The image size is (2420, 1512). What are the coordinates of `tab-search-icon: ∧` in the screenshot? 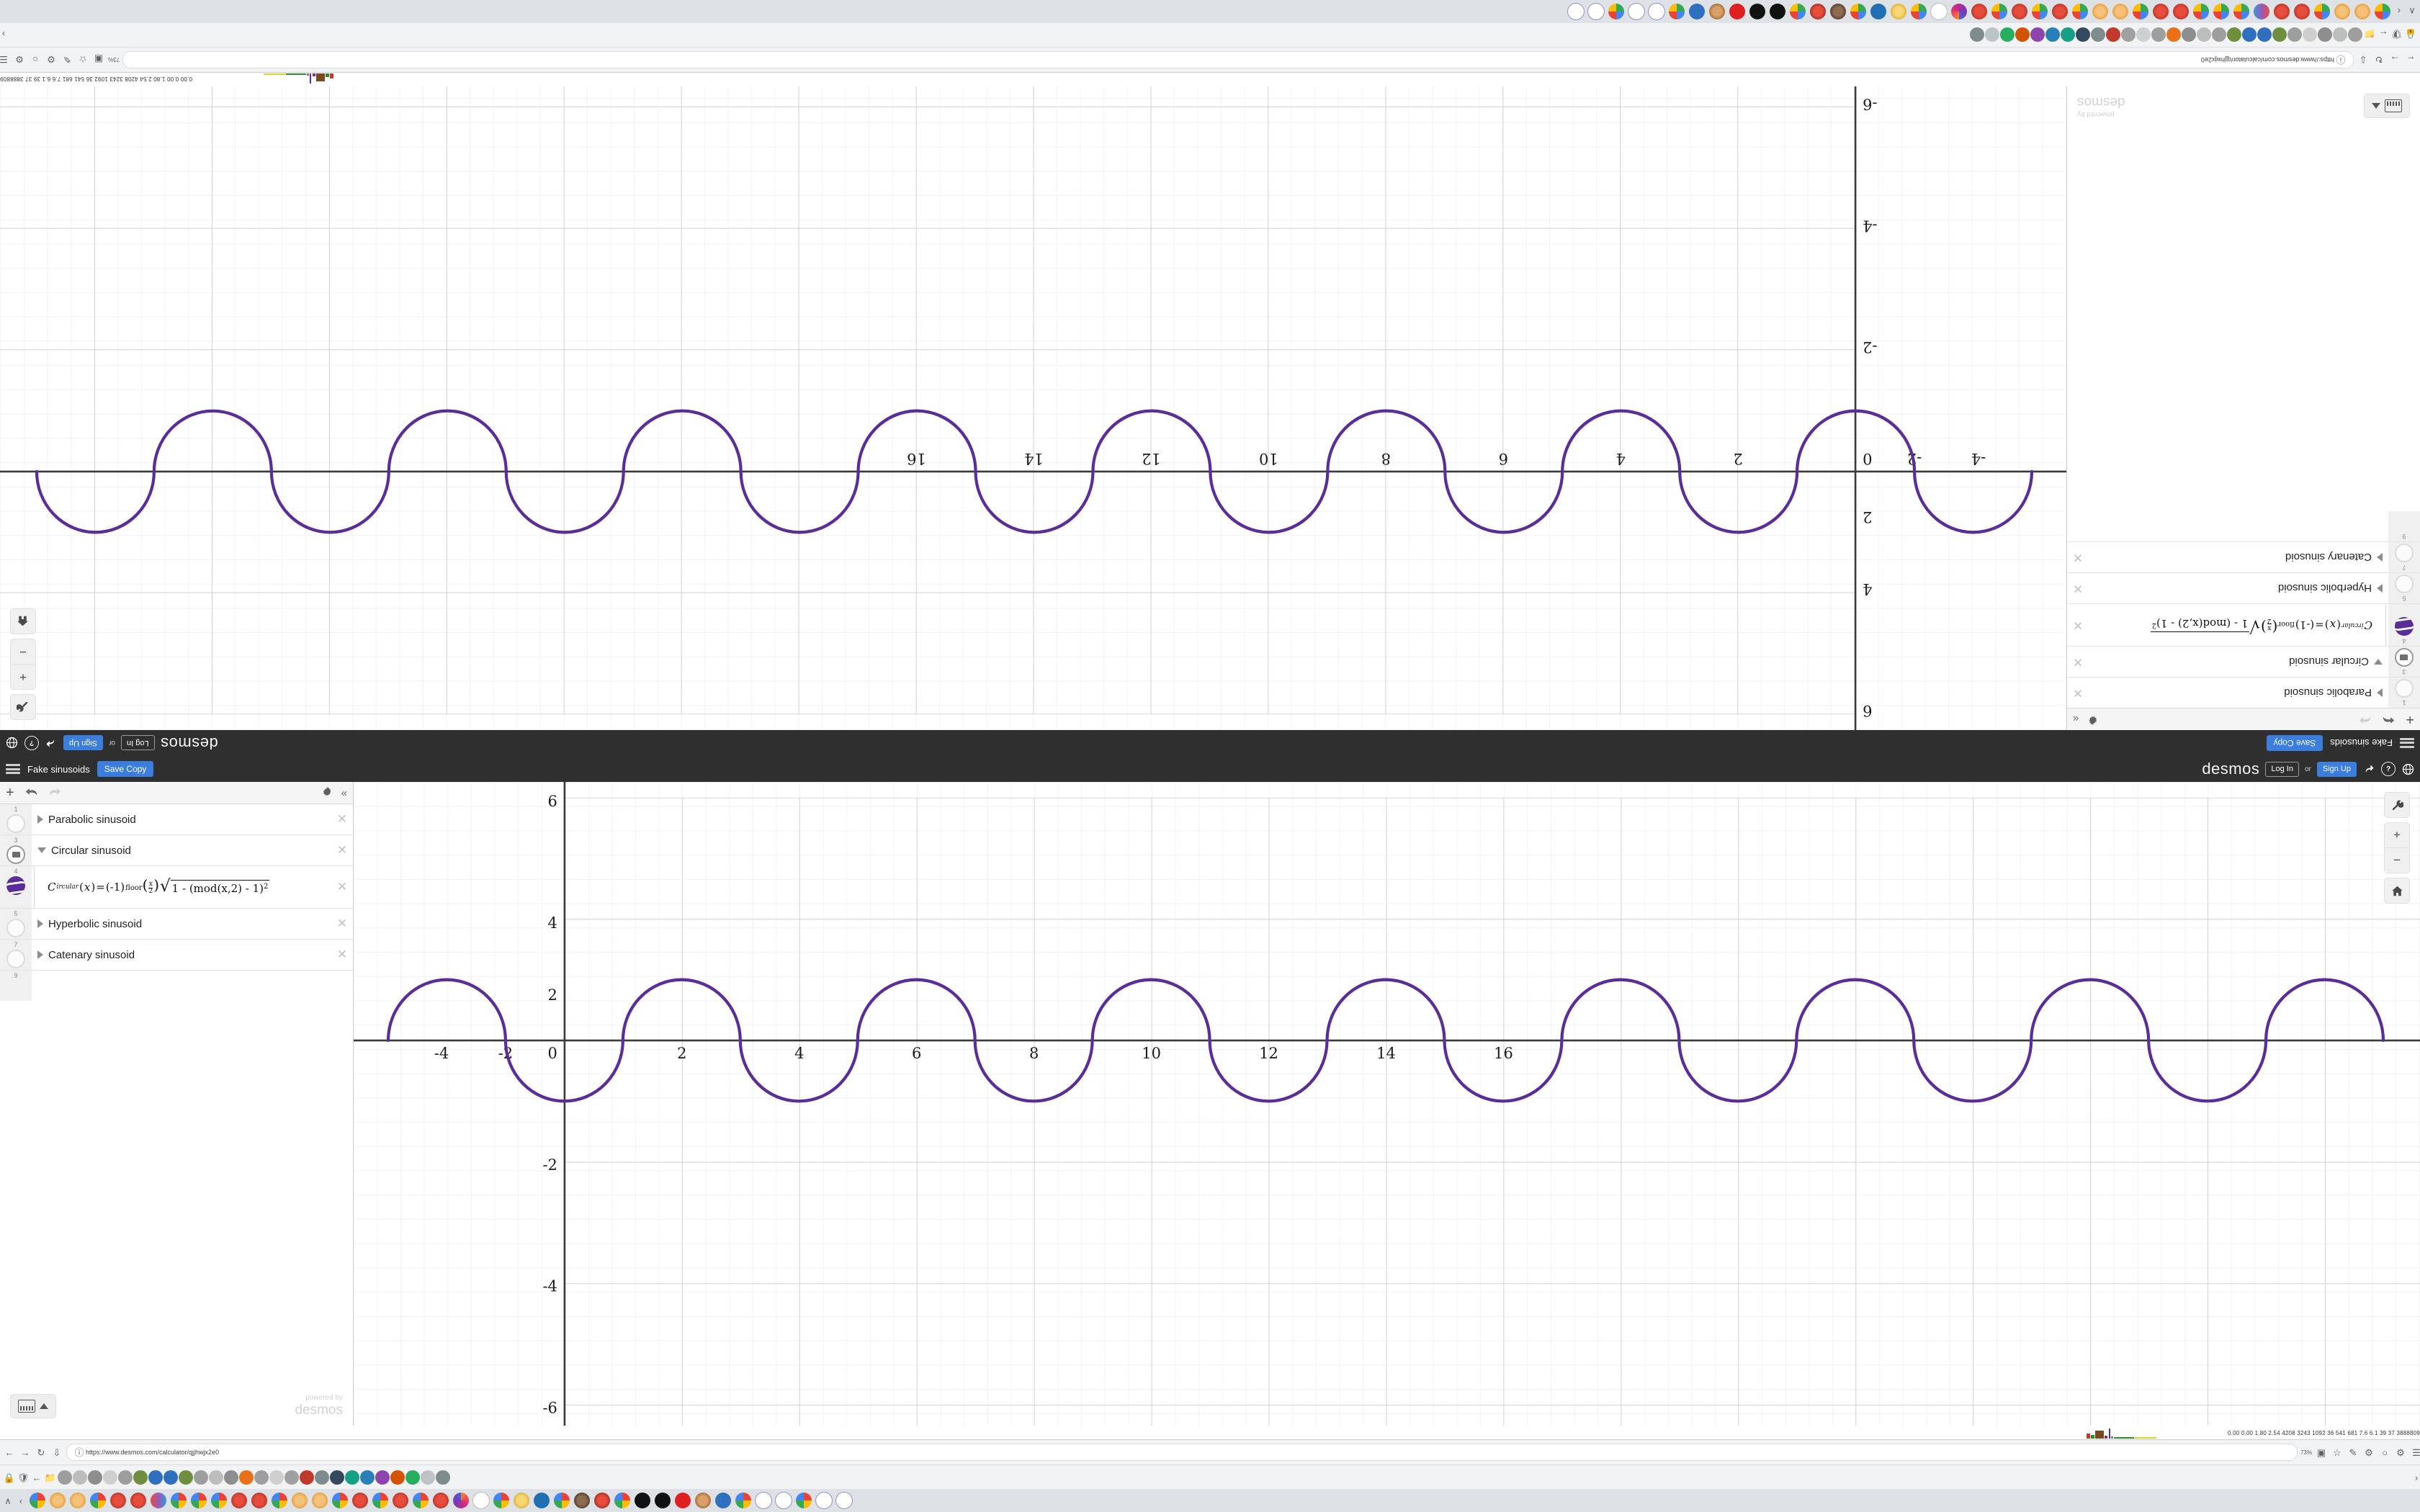 It's located at (8, 1500).